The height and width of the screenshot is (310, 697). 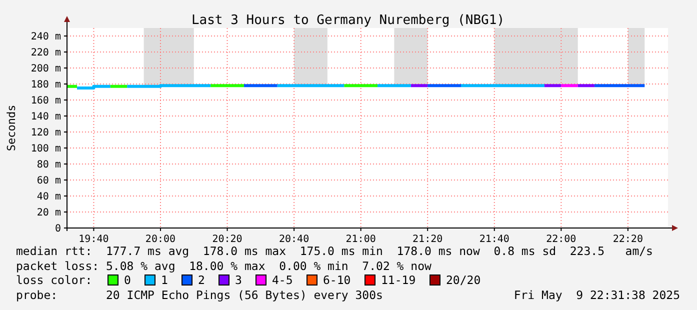 I want to click on legend-label: 4-5, so click(x=282, y=280).